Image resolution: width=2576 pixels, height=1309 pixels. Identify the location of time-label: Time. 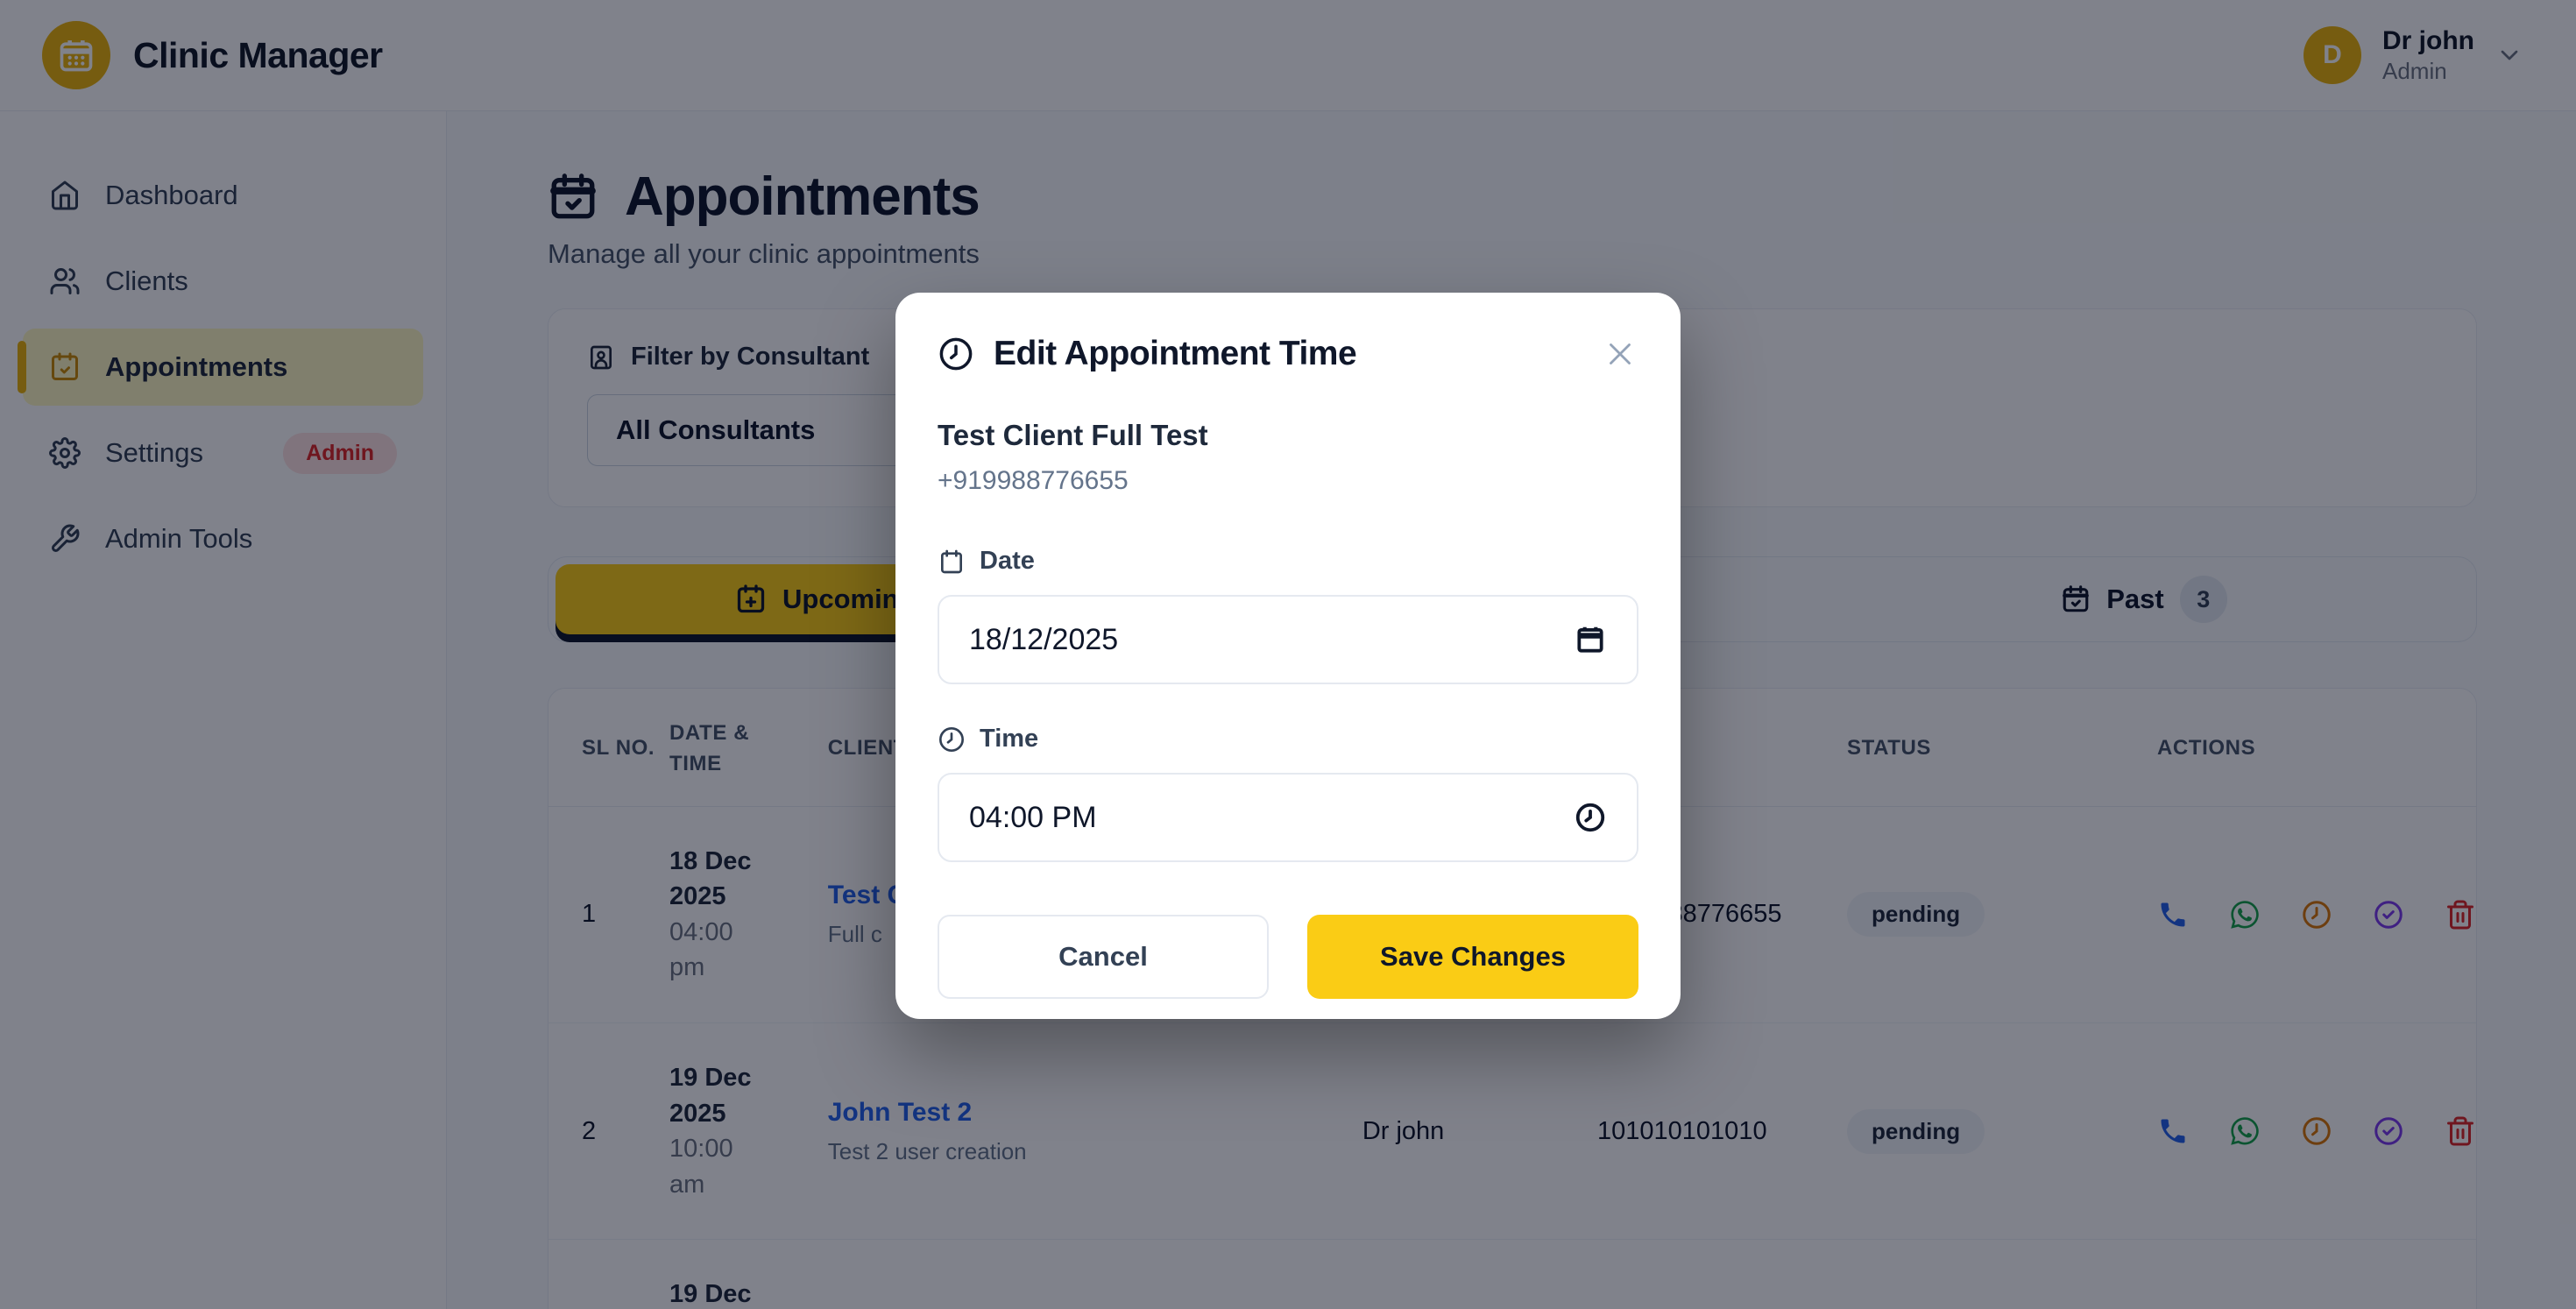
(1009, 739).